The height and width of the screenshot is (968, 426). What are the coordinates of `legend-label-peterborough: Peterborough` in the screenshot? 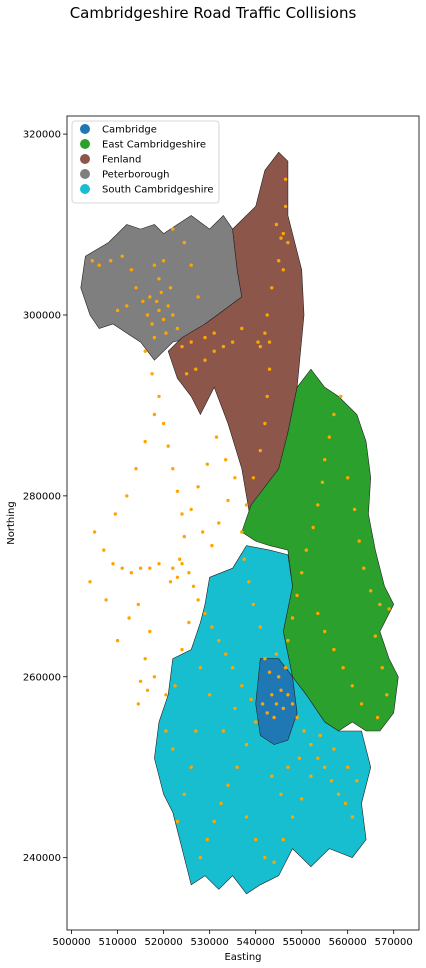 It's located at (136, 175).